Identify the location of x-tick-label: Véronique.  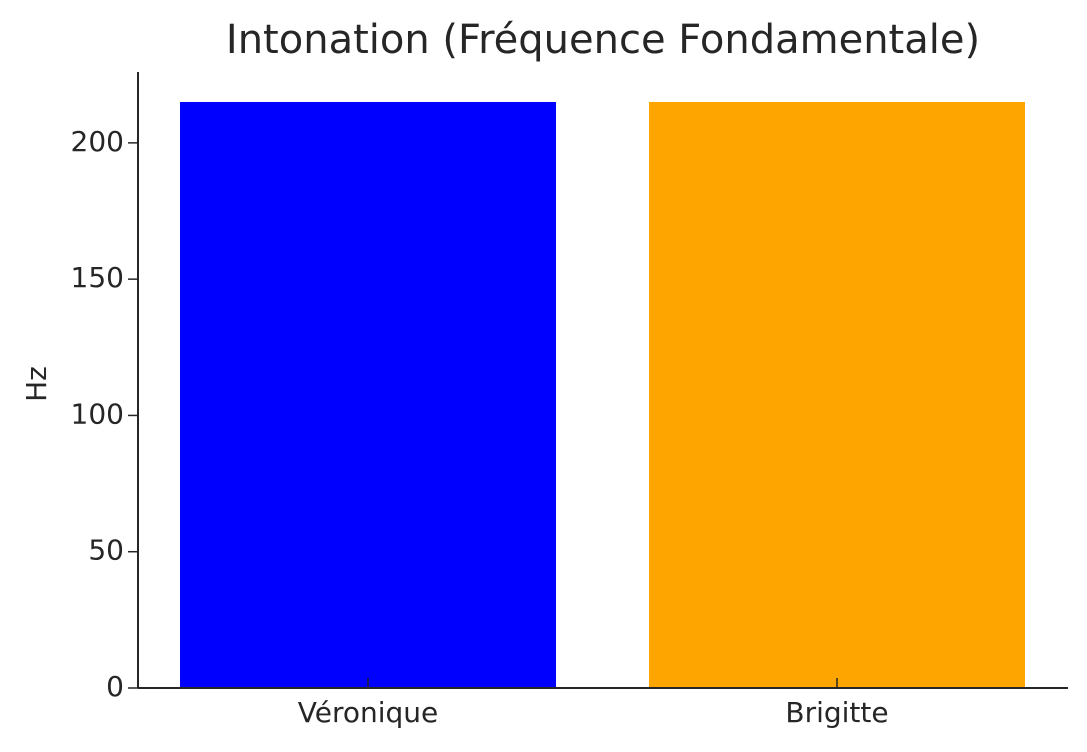
(368, 712).